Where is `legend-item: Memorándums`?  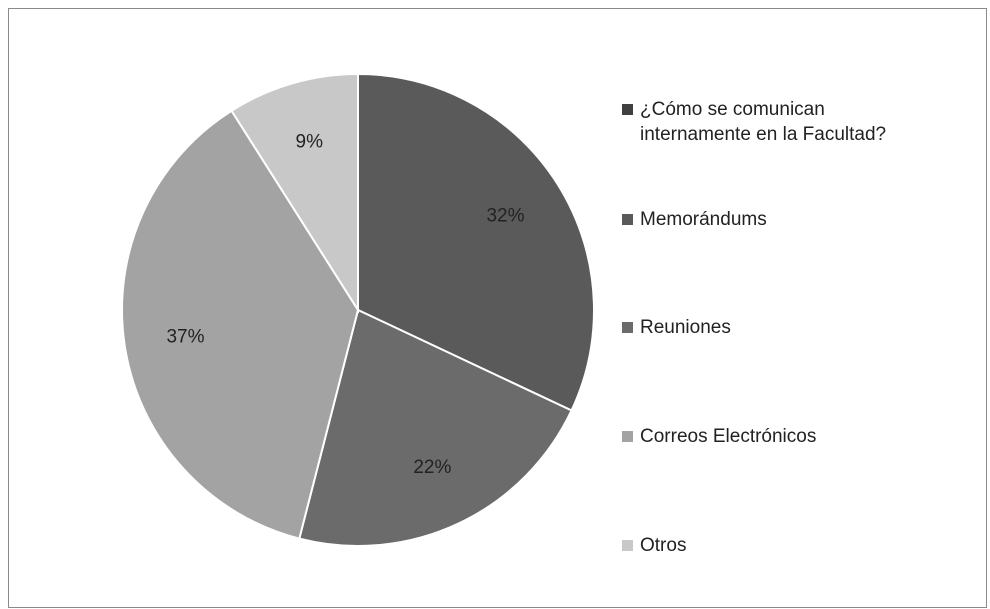 legend-item: Memorándums is located at coordinates (762, 219).